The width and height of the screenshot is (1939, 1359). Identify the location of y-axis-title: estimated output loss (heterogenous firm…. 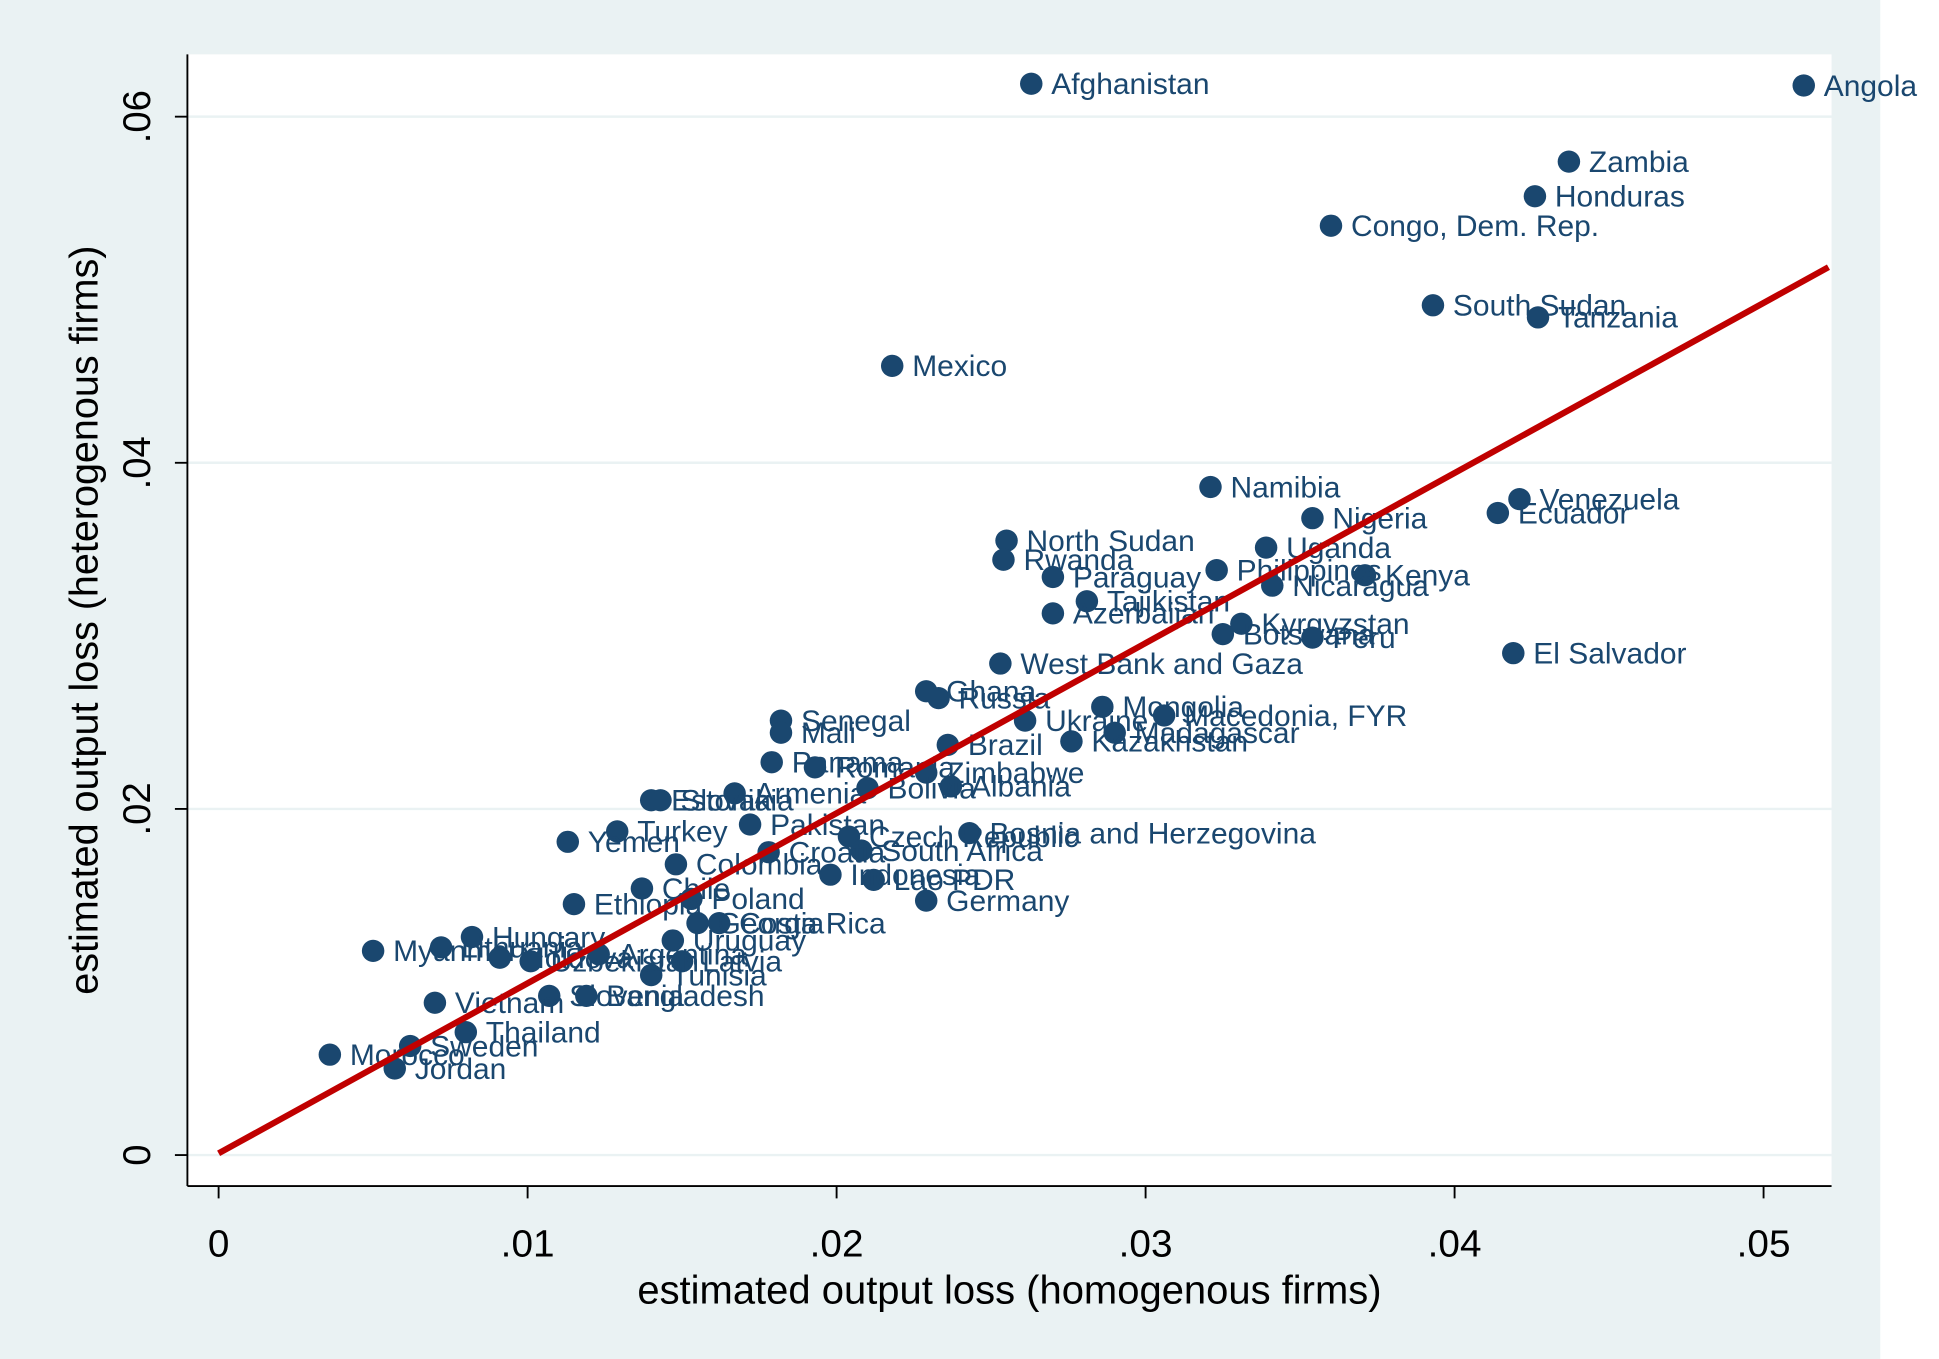
(84, 620).